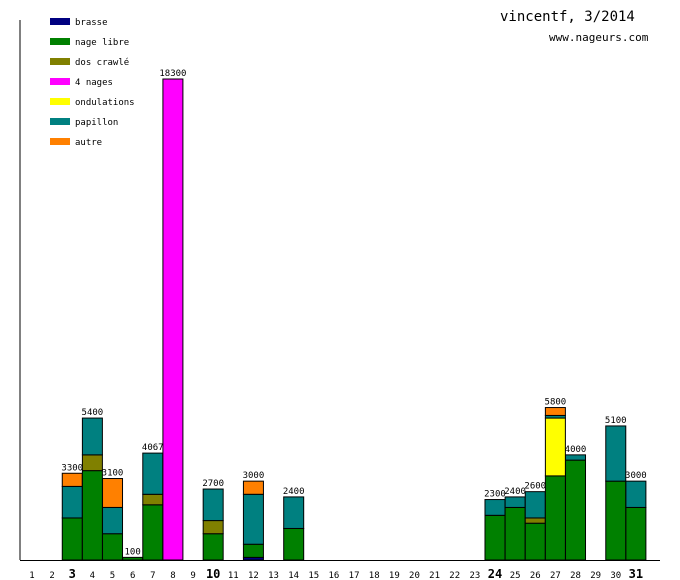  Describe the element at coordinates (96, 123) in the screenshot. I see `legend-label: papillon` at that location.